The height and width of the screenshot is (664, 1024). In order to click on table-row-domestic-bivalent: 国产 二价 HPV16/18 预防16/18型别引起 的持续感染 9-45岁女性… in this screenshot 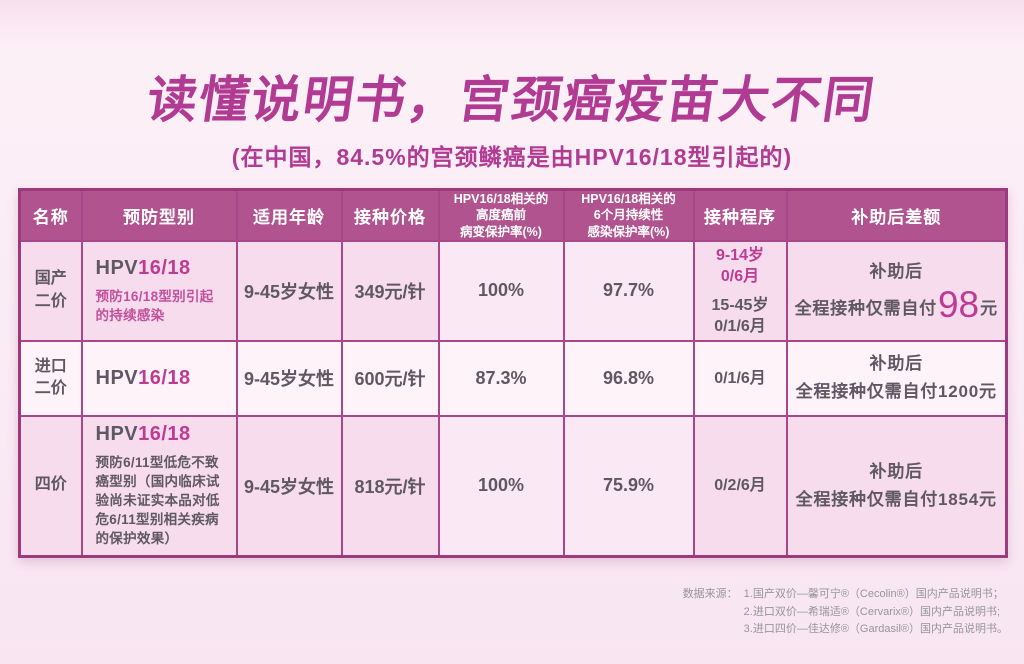, I will do `click(513, 290)`.